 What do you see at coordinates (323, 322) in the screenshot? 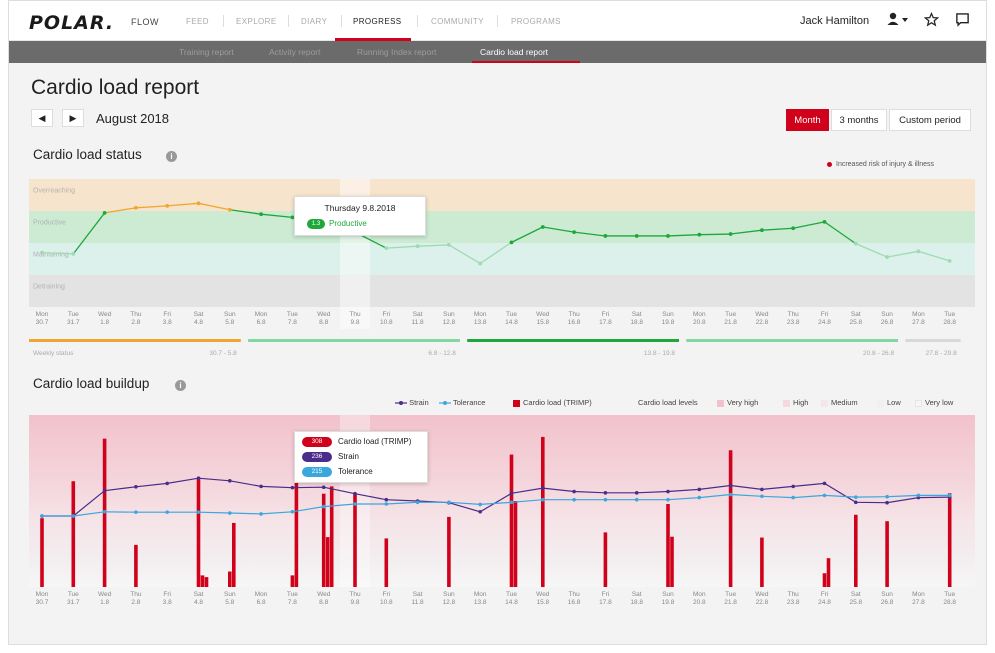
I see `tick-label-date: 8.8` at bounding box center [323, 322].